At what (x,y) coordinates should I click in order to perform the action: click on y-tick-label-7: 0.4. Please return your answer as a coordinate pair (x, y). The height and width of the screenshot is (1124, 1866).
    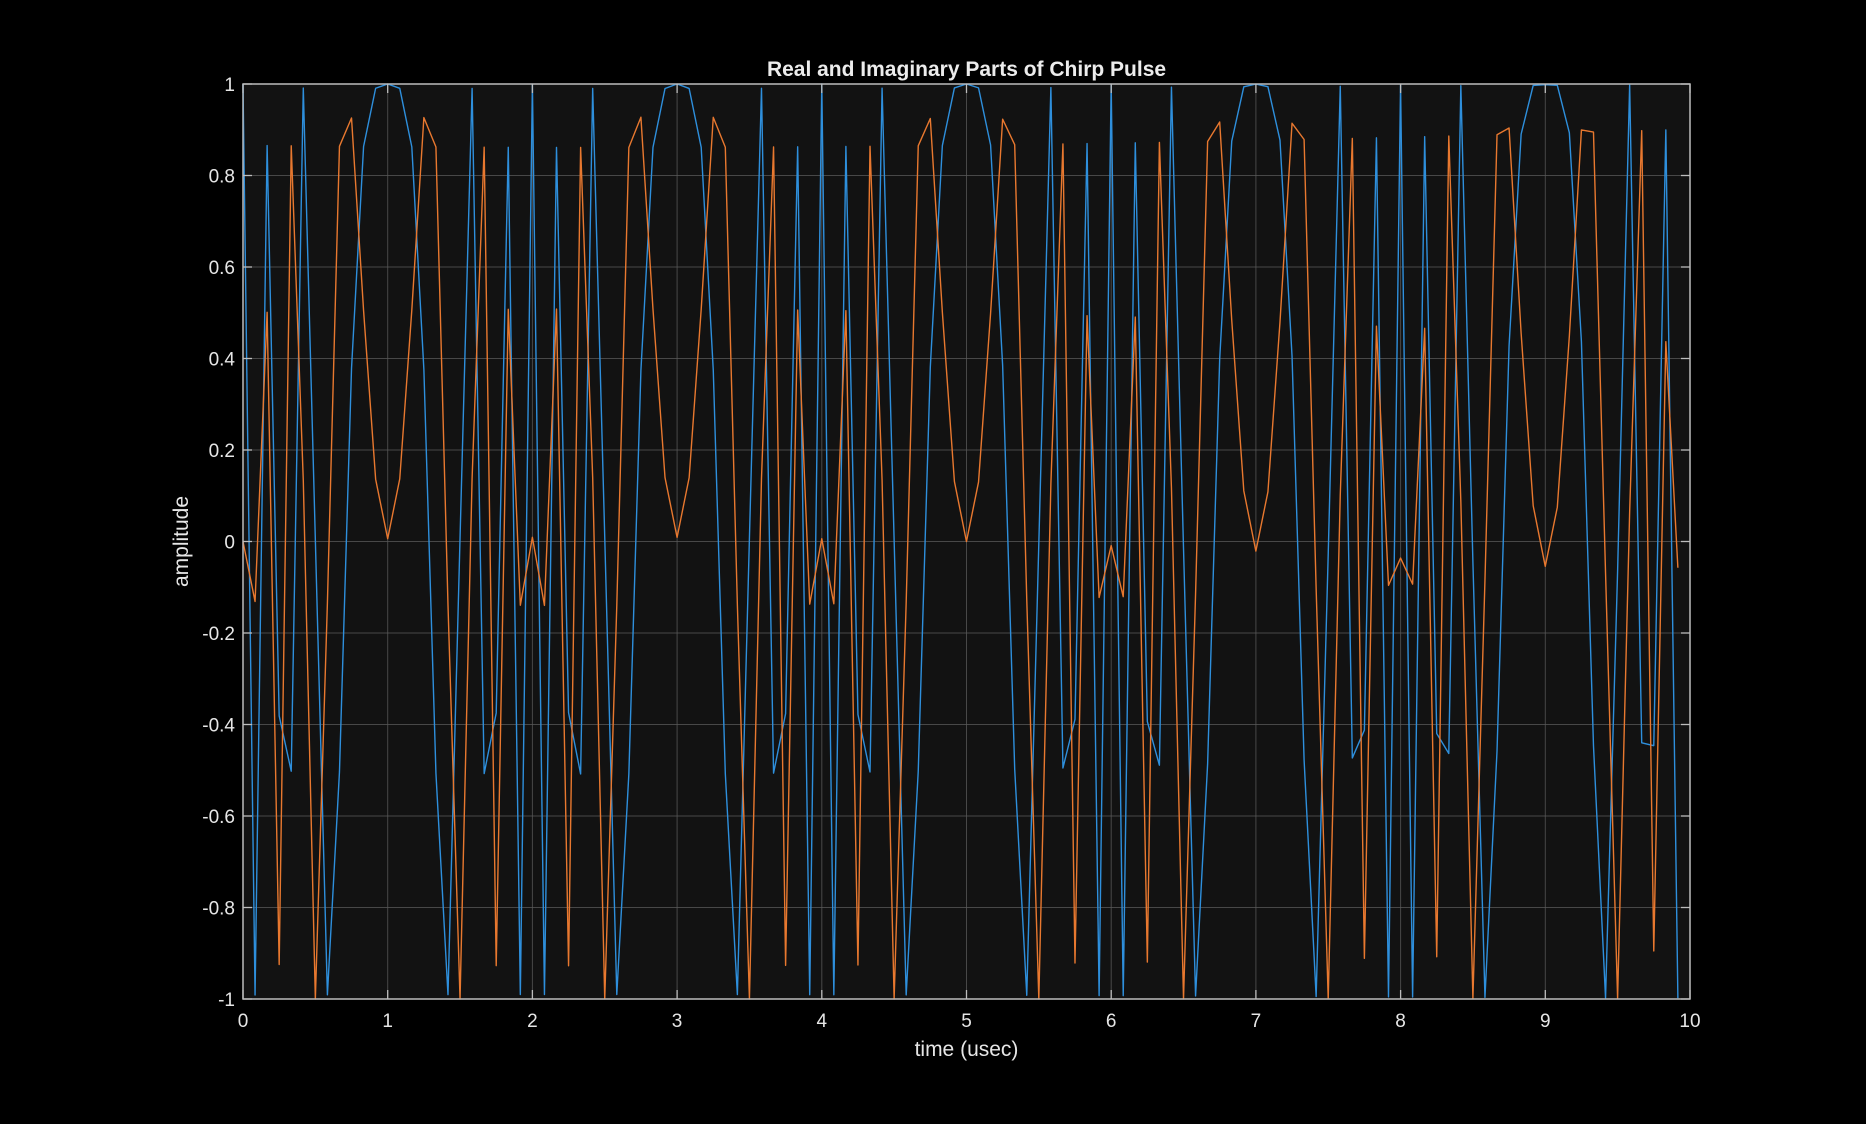
    Looking at the image, I should click on (222, 360).